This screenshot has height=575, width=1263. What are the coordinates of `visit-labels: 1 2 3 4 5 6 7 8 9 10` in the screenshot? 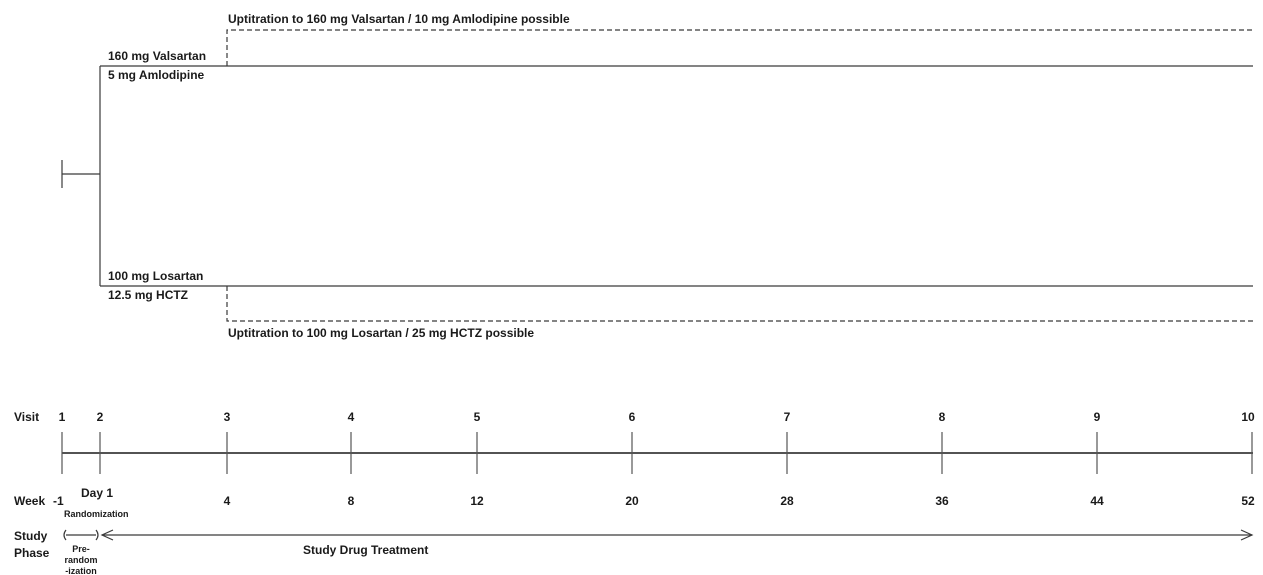 It's located at (657, 417).